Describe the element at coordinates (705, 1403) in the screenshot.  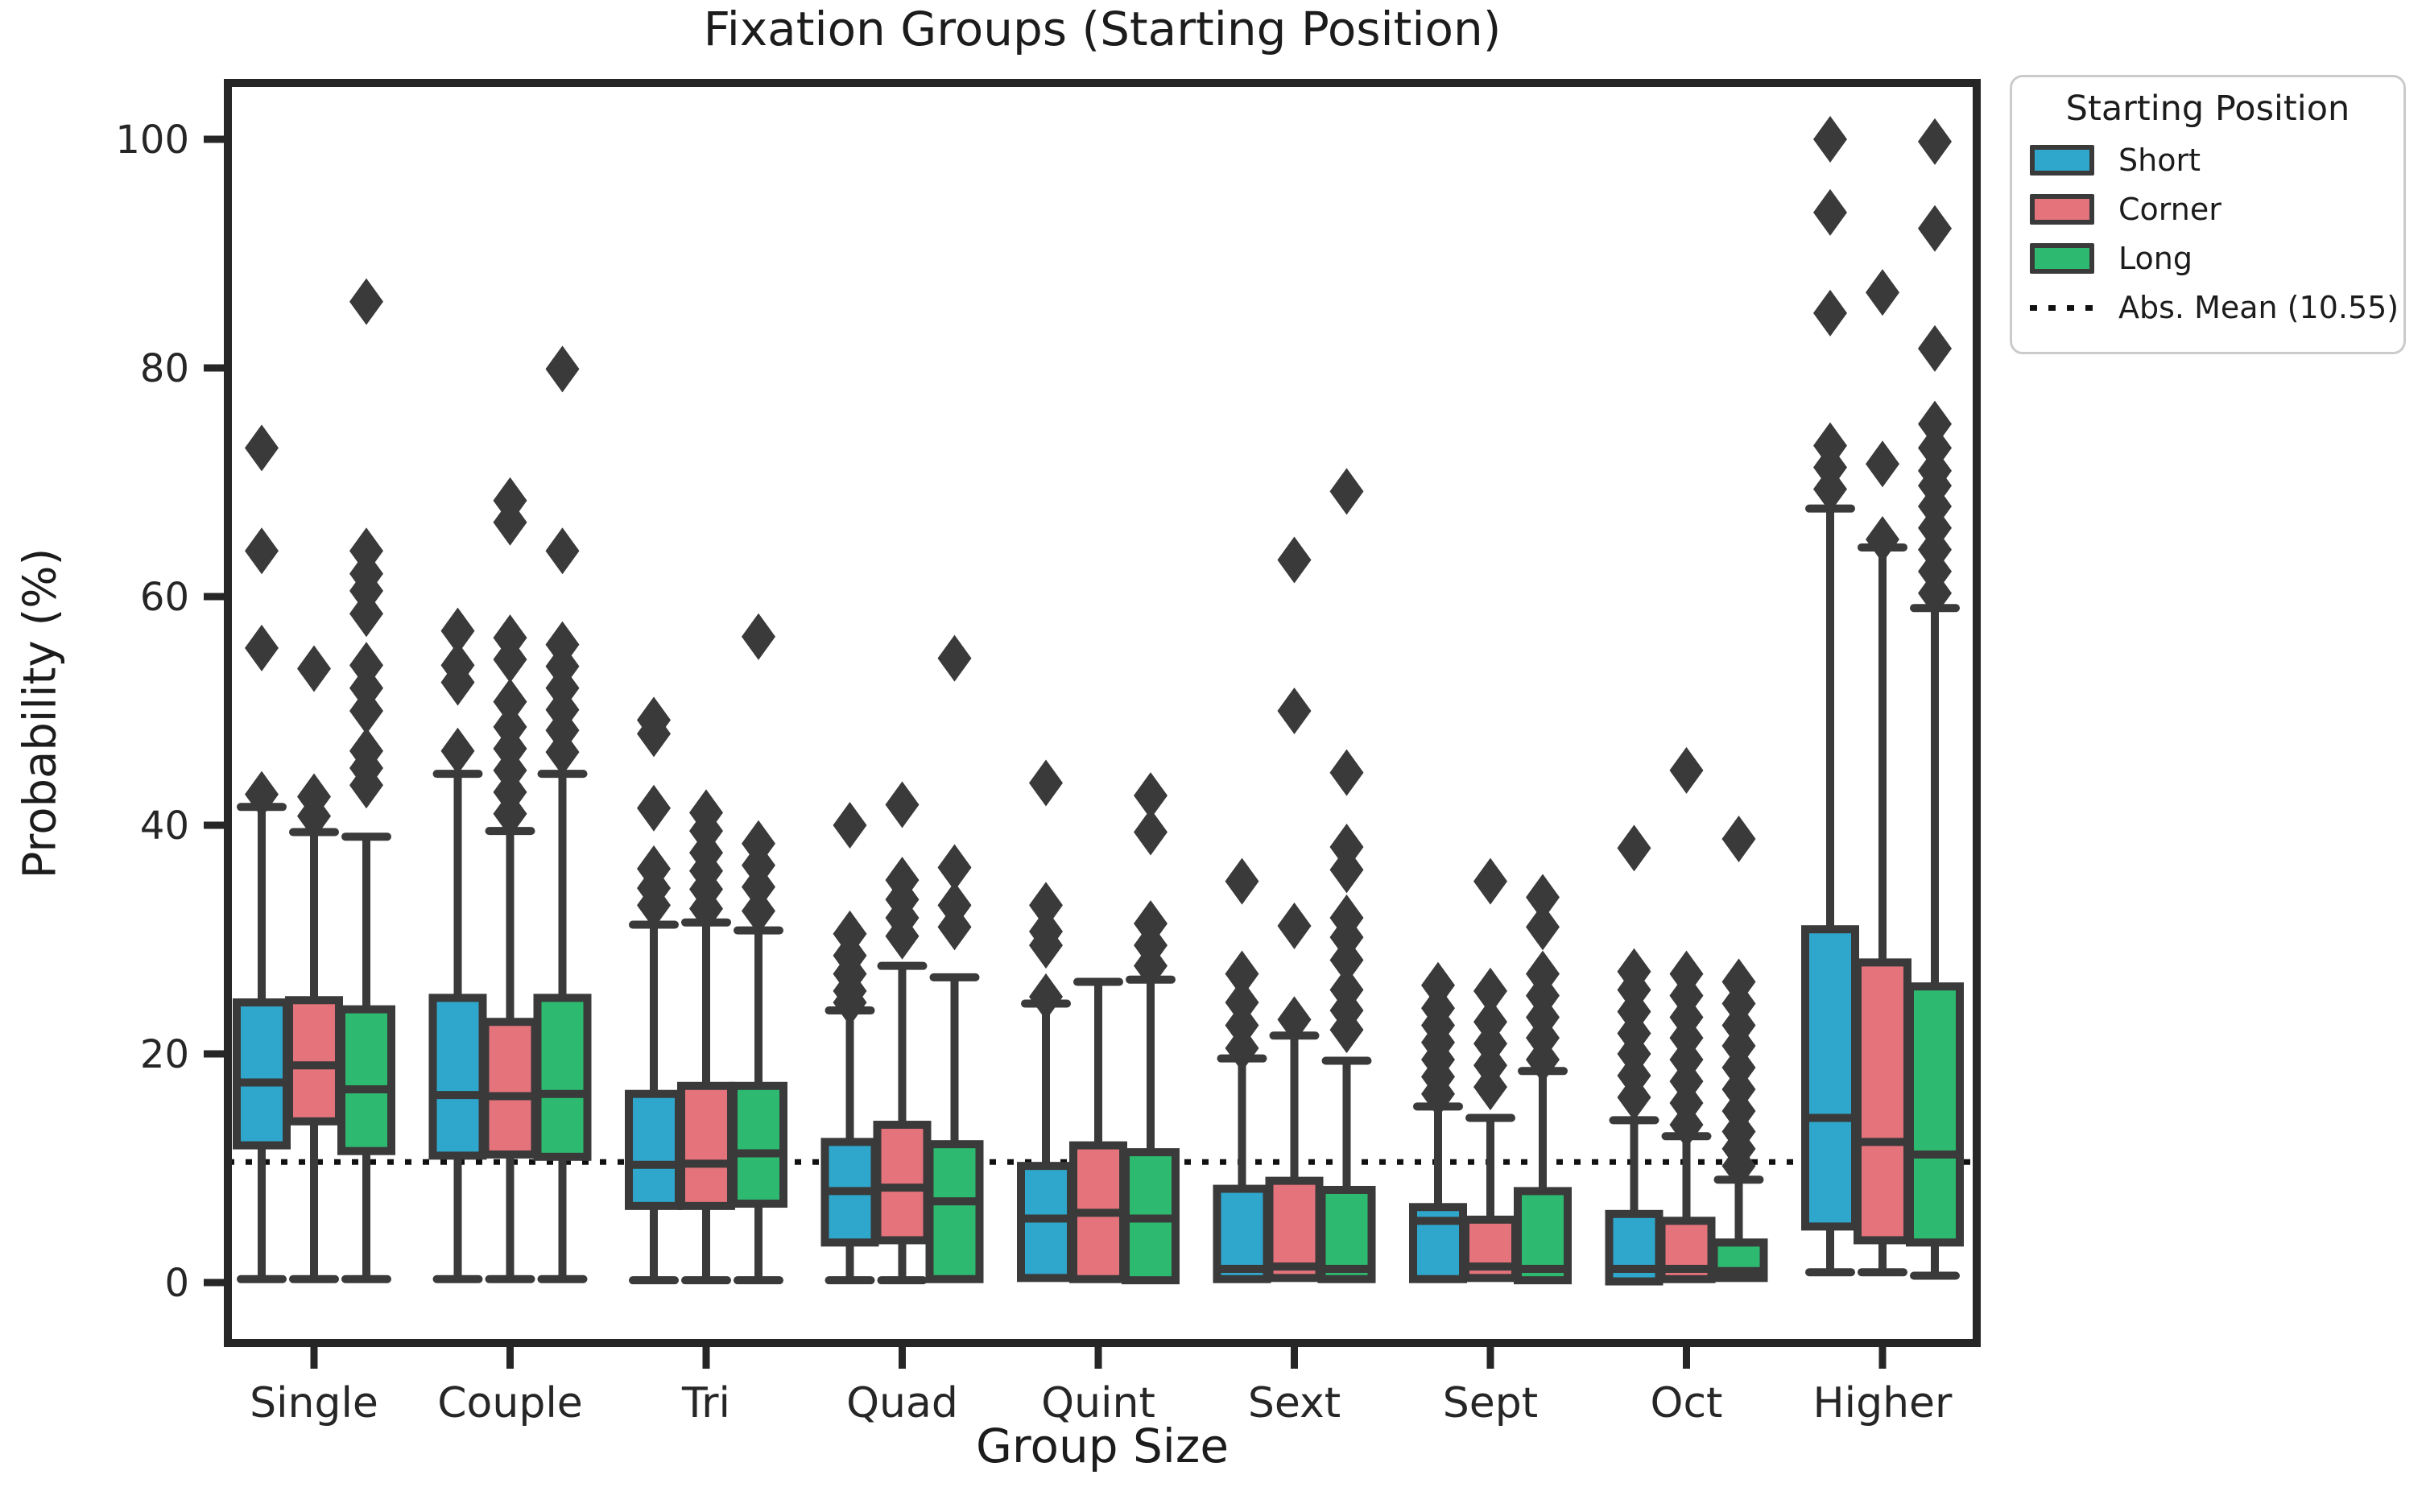
I see `x-tick-label: Tri` at that location.